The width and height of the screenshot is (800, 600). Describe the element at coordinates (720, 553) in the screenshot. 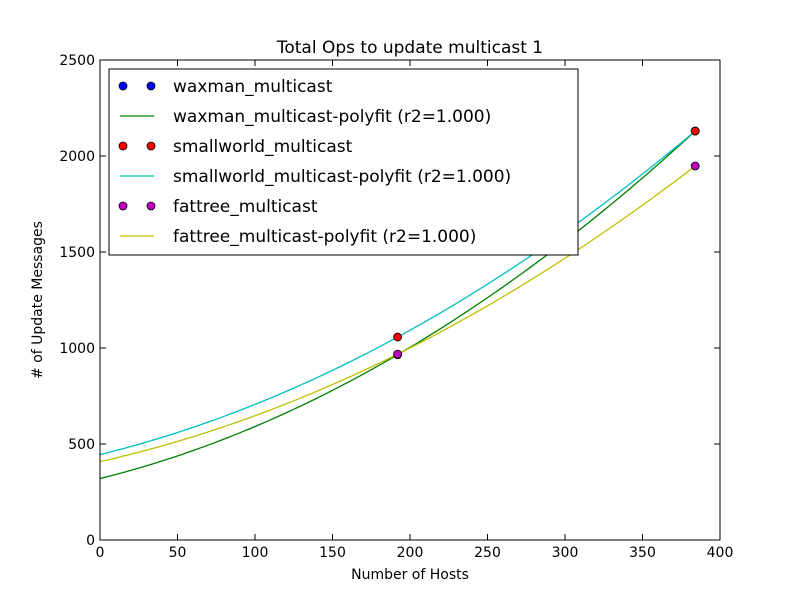

I see `x-tick-label: 400` at that location.